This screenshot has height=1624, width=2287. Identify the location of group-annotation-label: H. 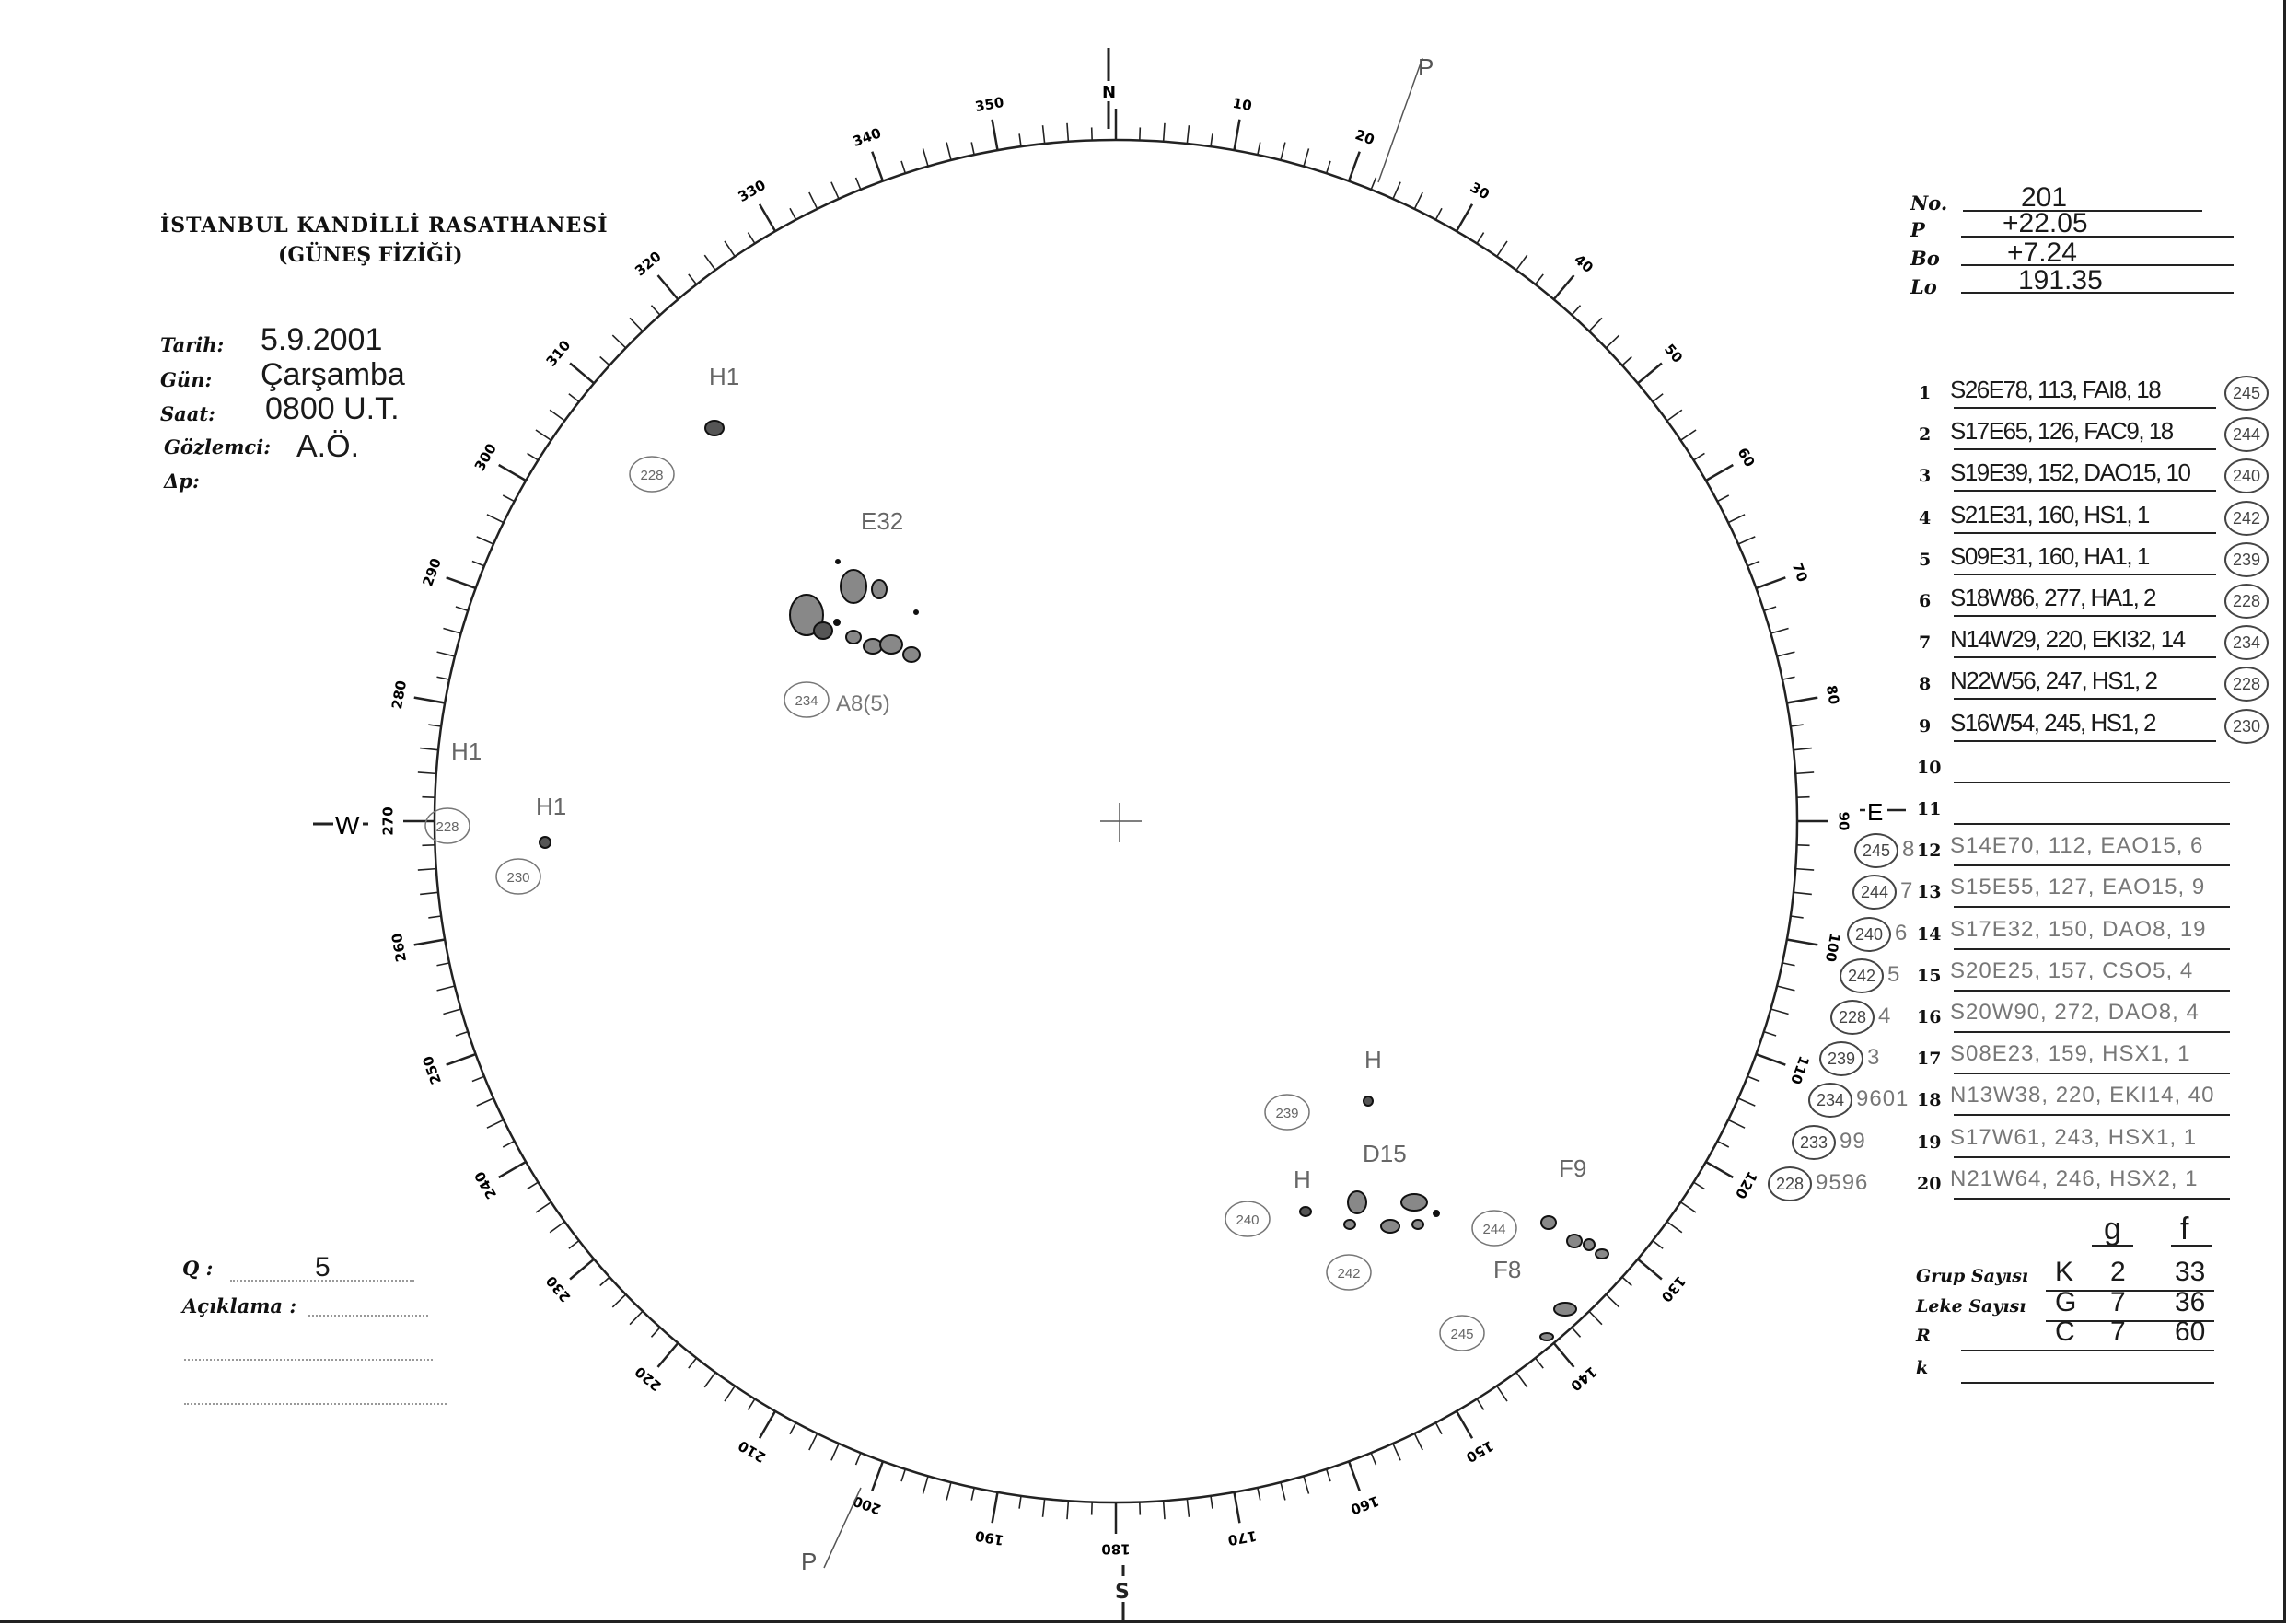
(1373, 1059).